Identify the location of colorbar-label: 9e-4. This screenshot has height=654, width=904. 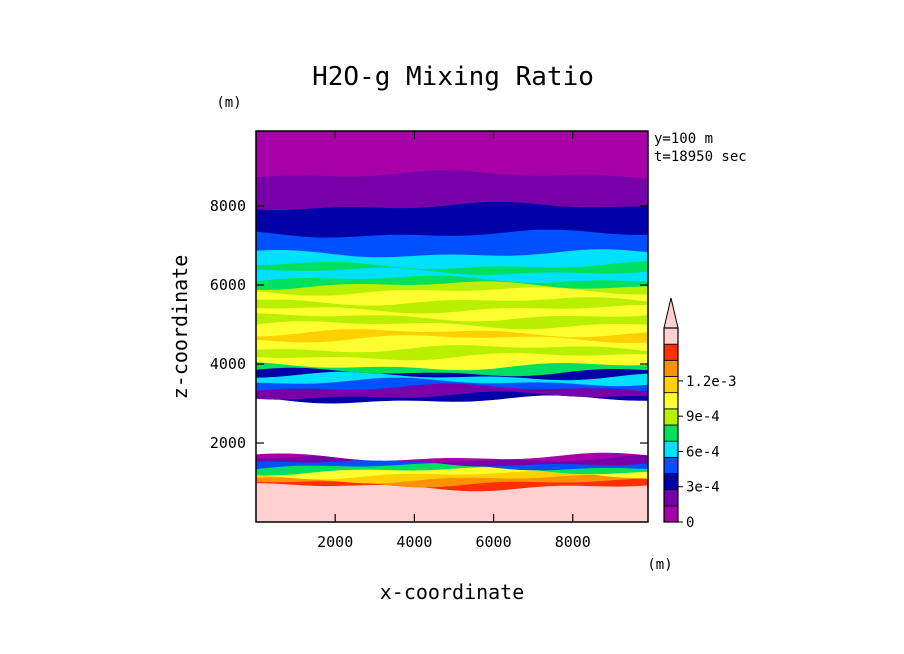
(703, 417).